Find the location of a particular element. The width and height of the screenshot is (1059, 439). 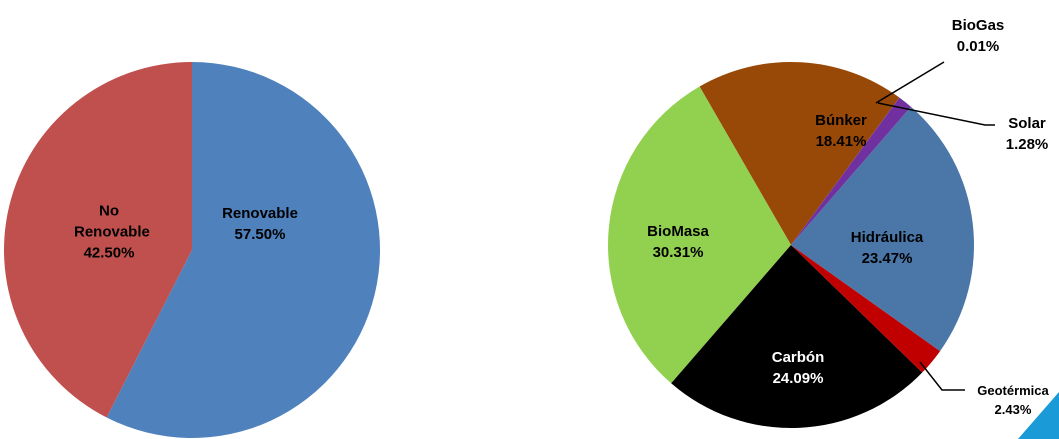

slice-value: 0.01% is located at coordinates (978, 46).